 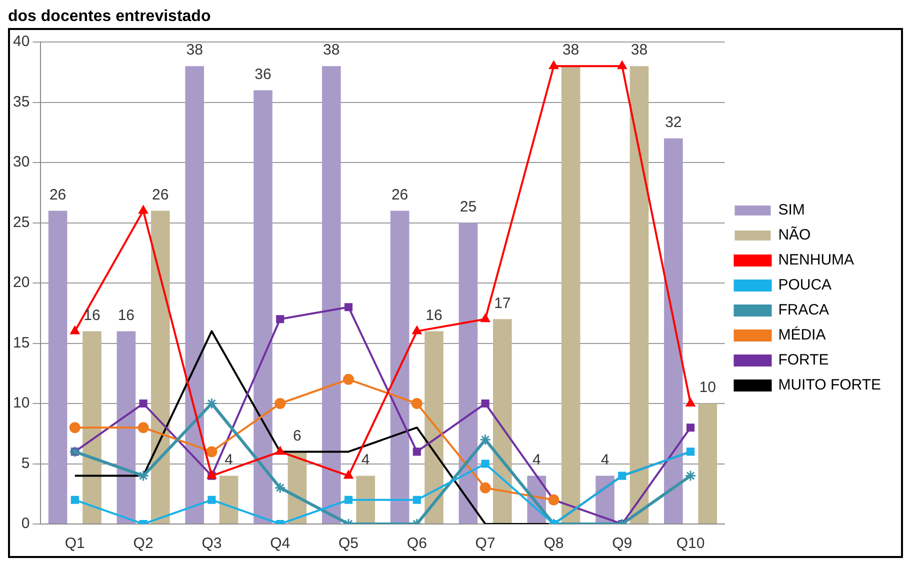 What do you see at coordinates (805, 285) in the screenshot?
I see `legend-label: POUCA` at bounding box center [805, 285].